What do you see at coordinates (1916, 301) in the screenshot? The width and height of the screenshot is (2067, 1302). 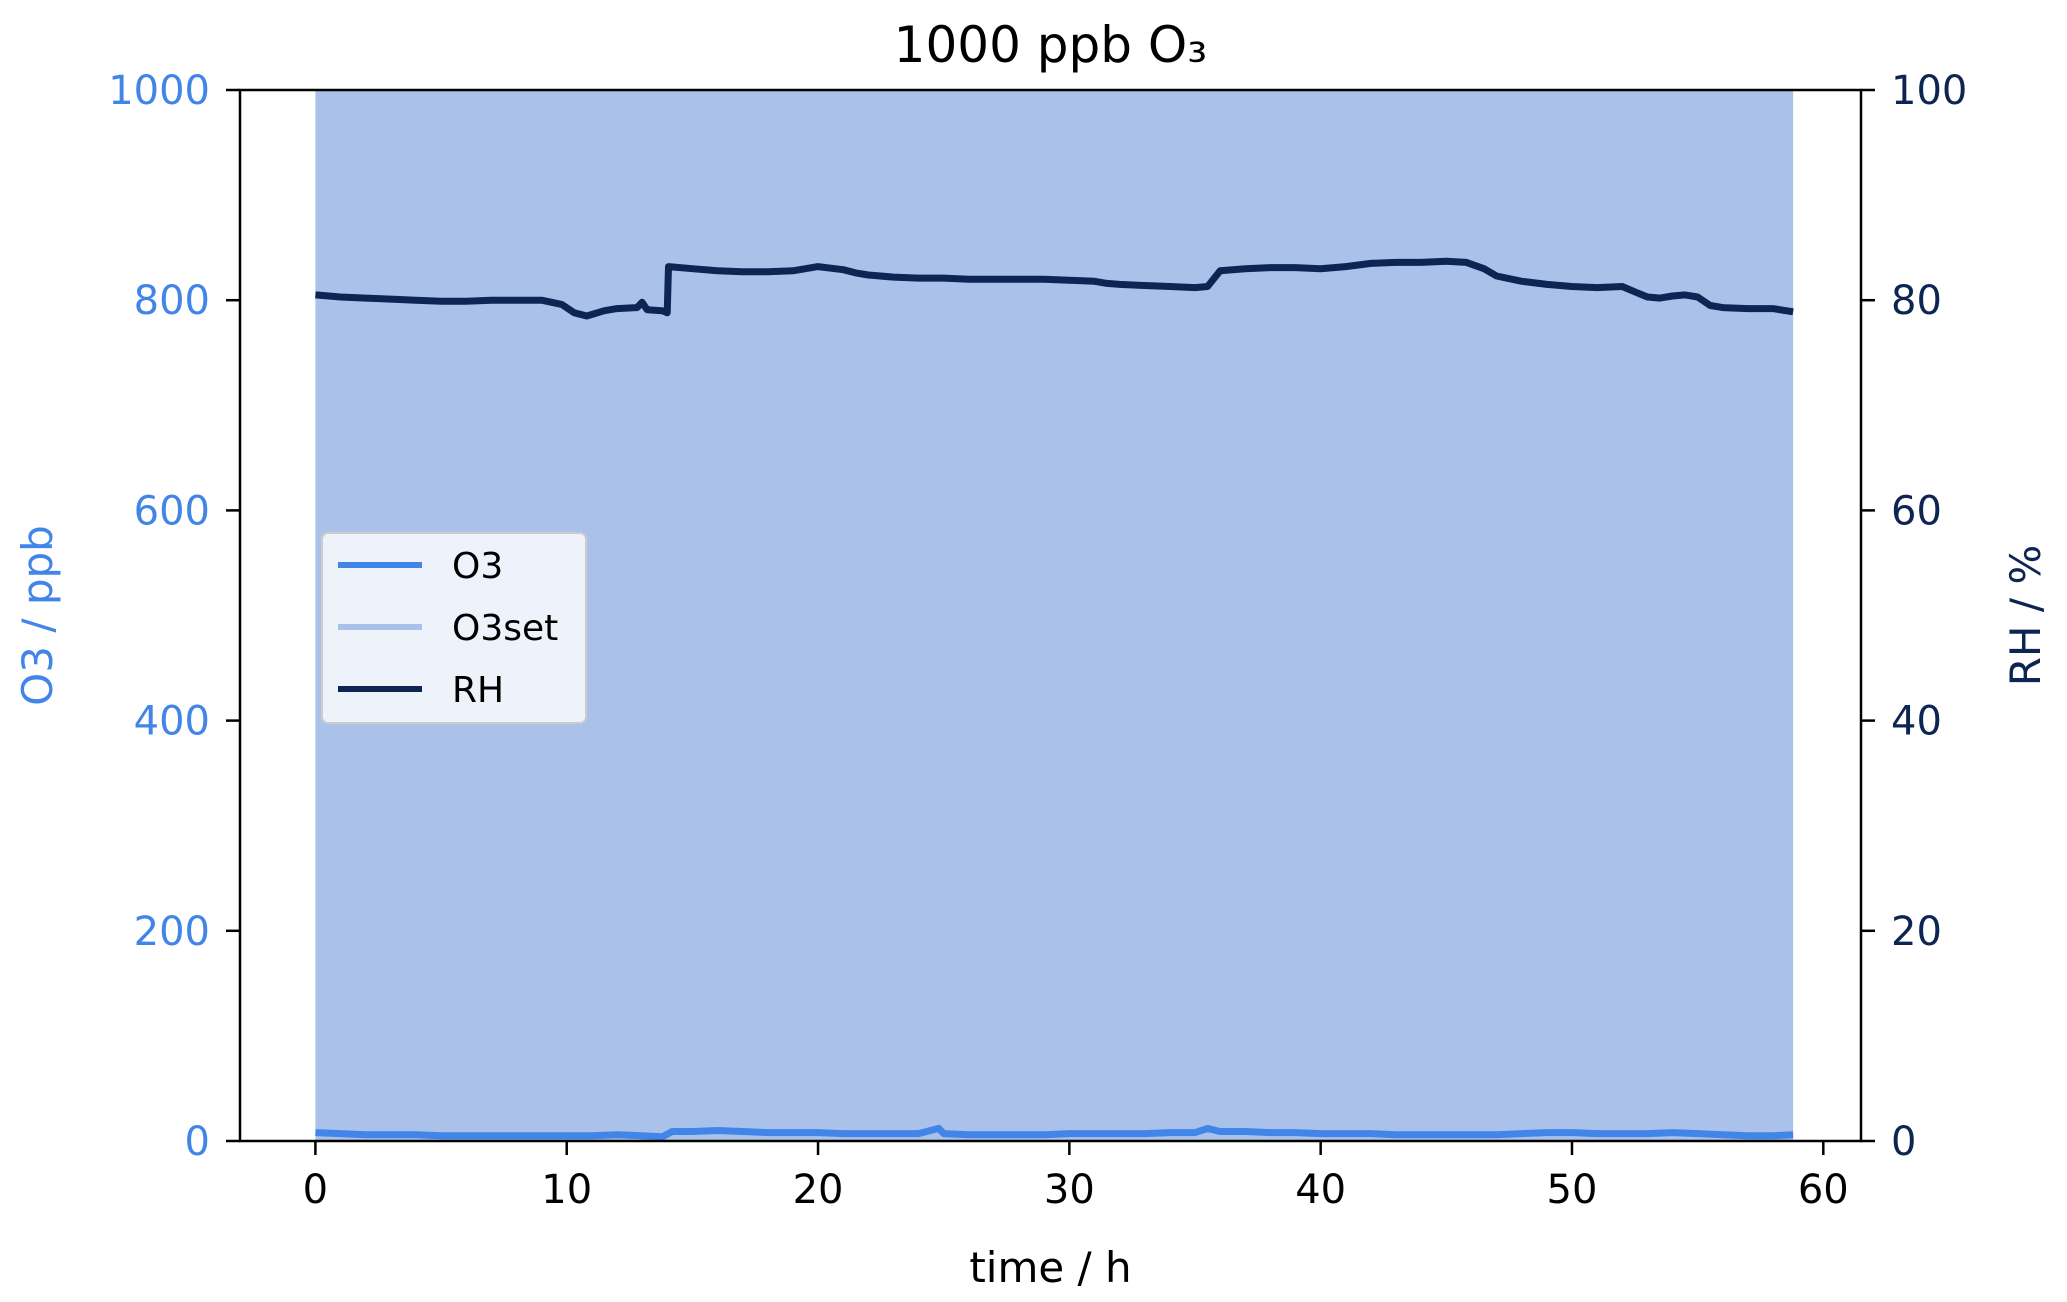 I see `right-y-tick-label: 80` at bounding box center [1916, 301].